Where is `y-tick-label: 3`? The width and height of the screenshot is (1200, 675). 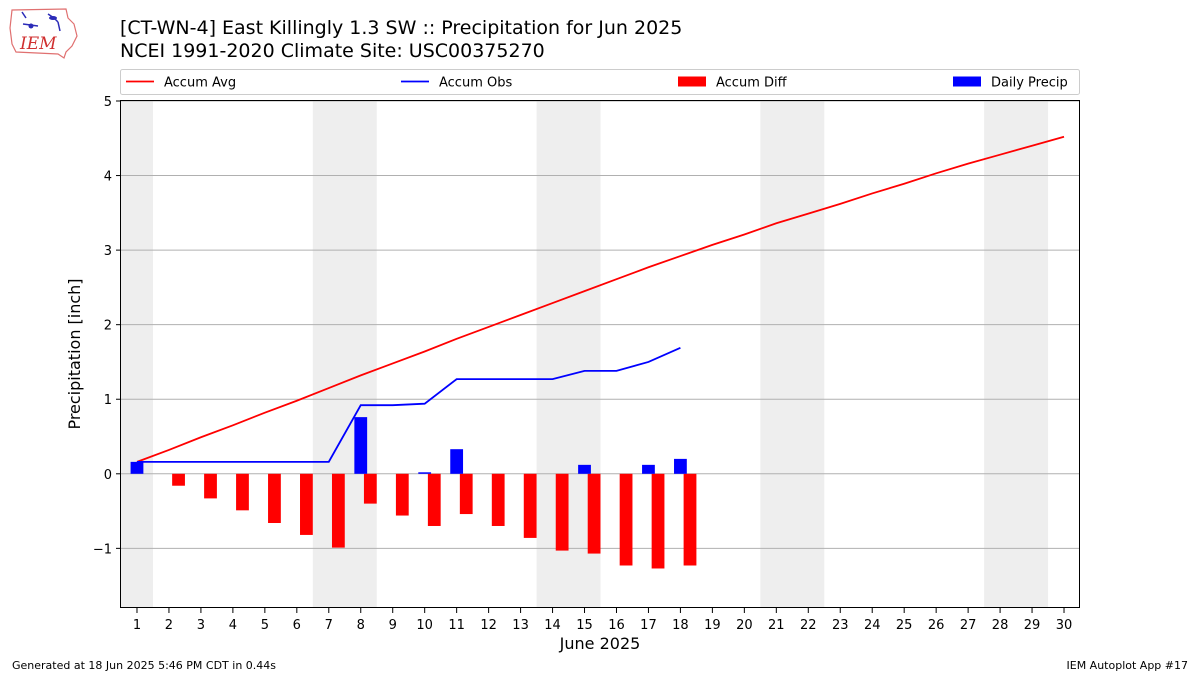 y-tick-label: 3 is located at coordinates (108, 251).